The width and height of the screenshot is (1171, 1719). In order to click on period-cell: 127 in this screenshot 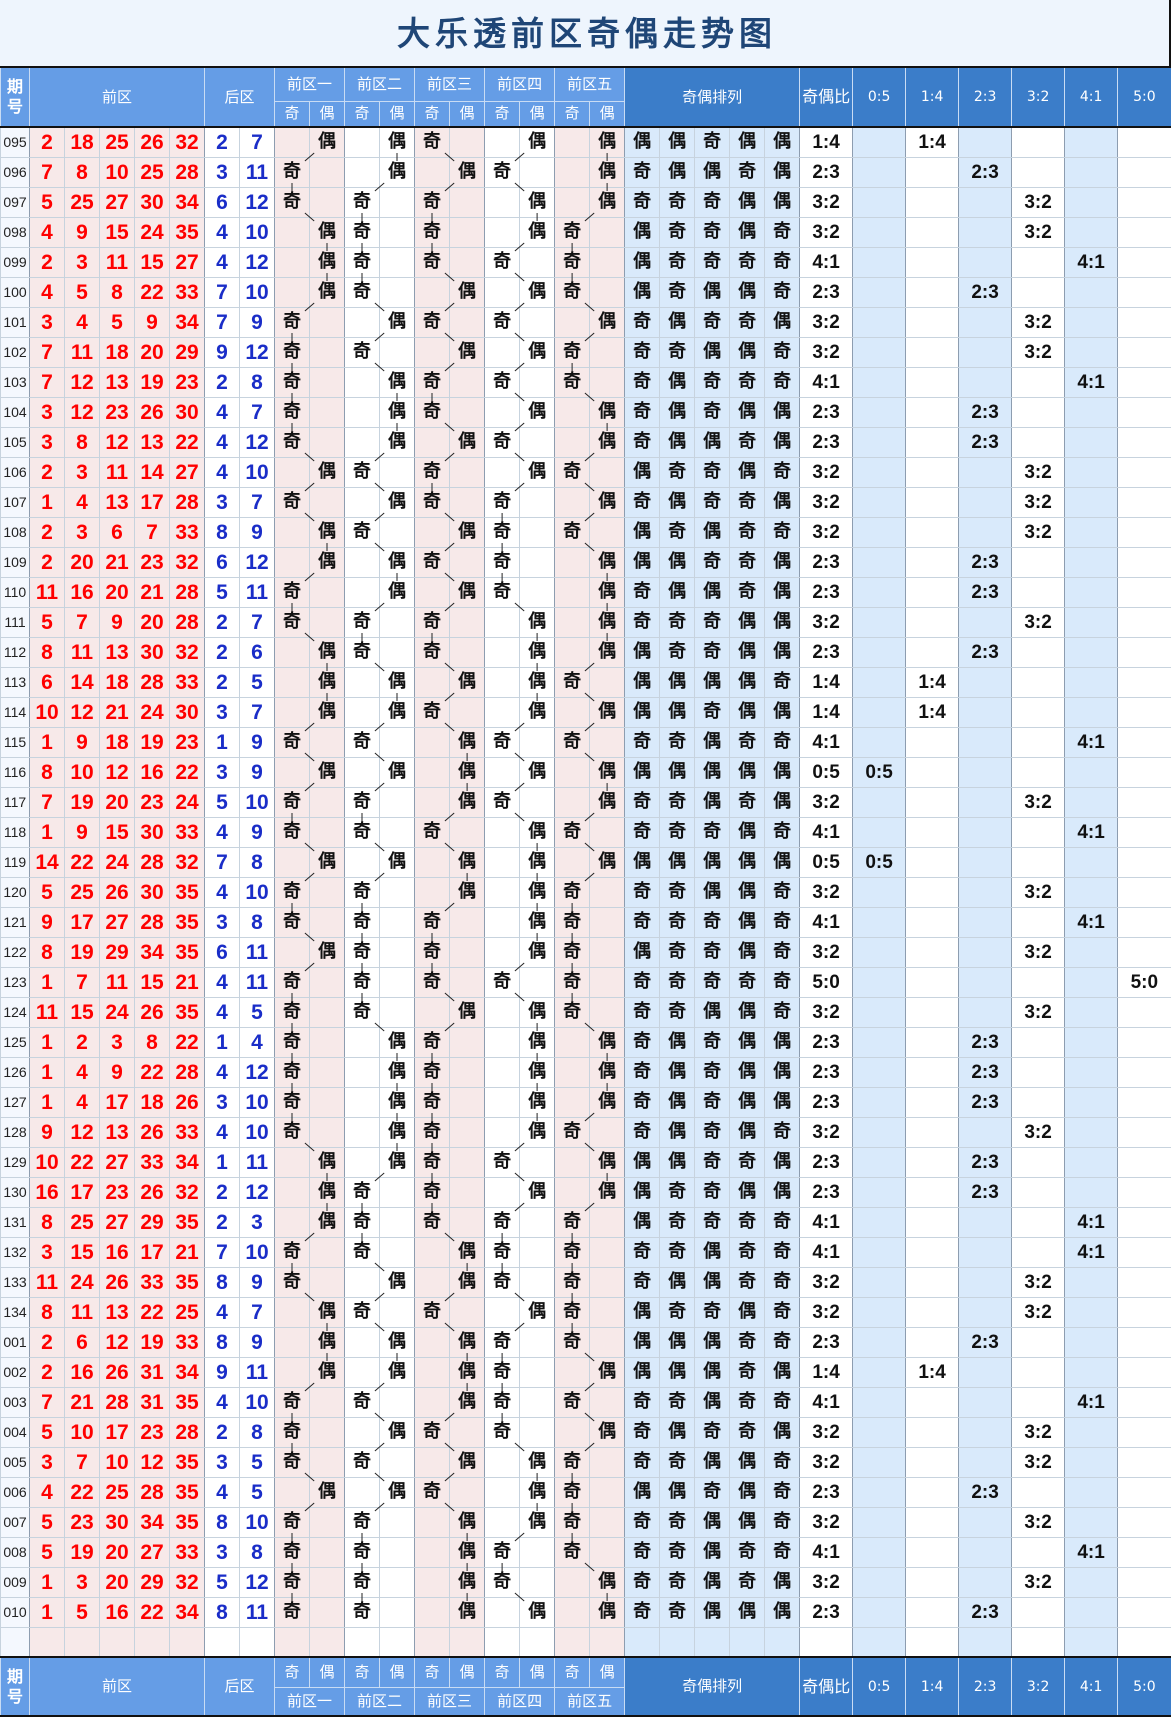, I will do `click(15, 1102)`.